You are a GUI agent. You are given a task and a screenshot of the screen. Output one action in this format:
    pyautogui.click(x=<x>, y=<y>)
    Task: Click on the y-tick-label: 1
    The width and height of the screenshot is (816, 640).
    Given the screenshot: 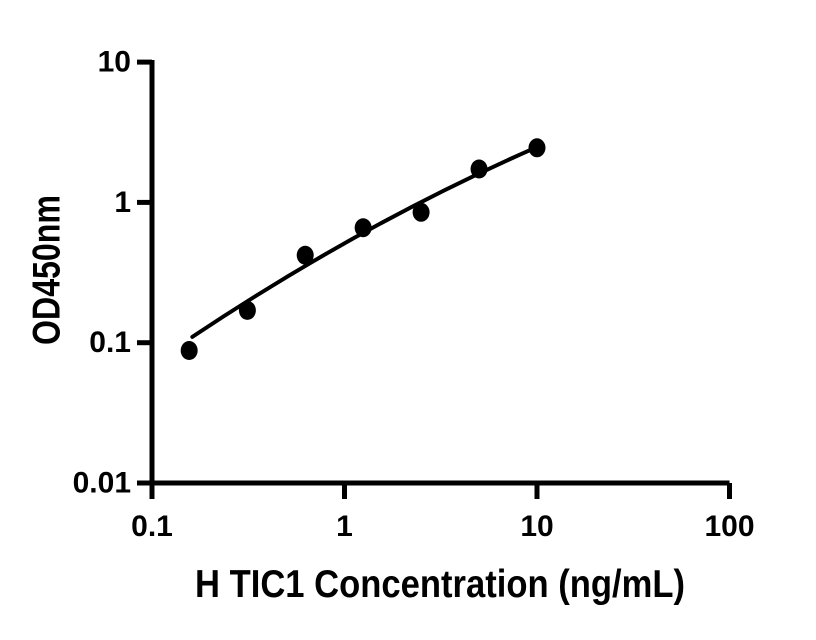 What is the action you would take?
    pyautogui.click(x=122, y=202)
    